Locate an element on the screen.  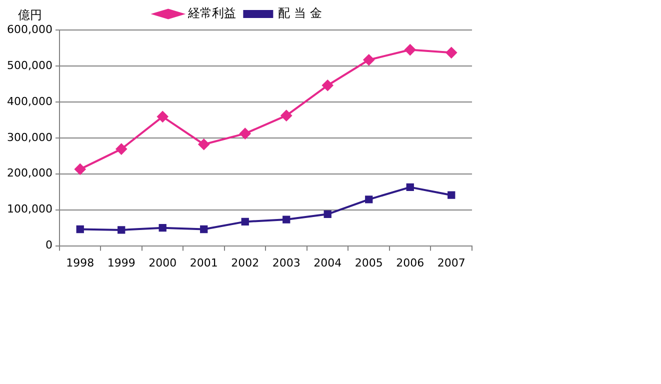
y-tick-label: 600,000 is located at coordinates (29, 29).